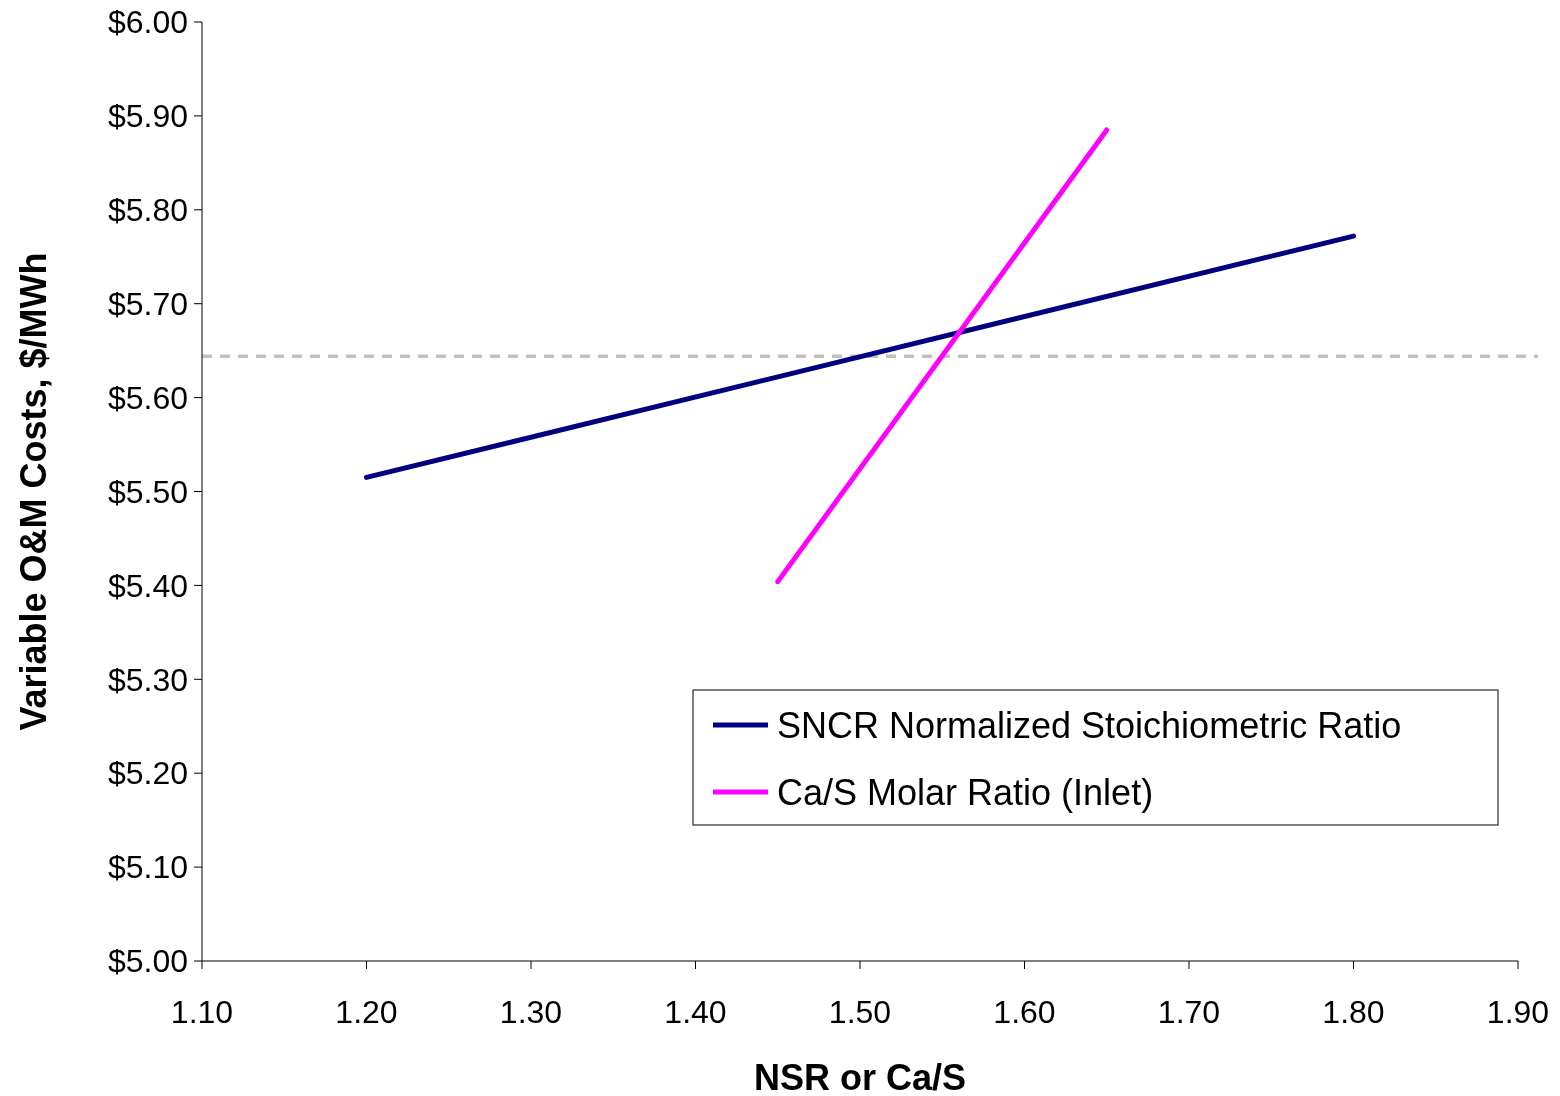  Describe the element at coordinates (860, 1012) in the screenshot. I see `x-tick-label: 1.50` at that location.